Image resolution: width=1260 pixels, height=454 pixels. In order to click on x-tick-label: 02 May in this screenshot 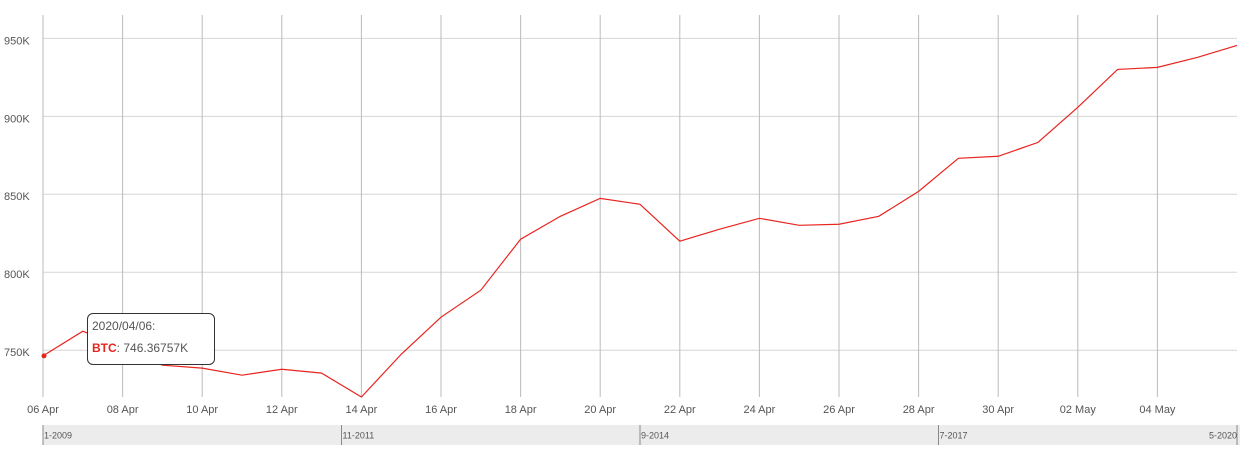, I will do `click(1078, 410)`.